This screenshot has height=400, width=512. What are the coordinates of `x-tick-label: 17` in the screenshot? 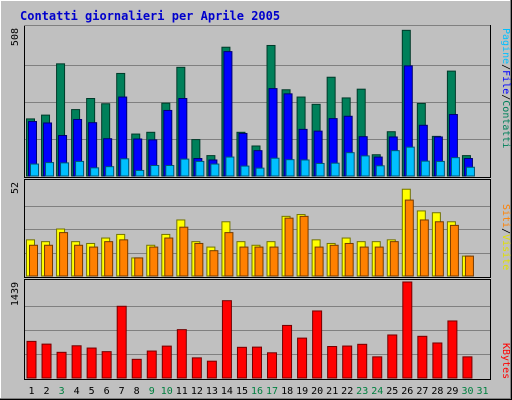 It's located at (272, 391).